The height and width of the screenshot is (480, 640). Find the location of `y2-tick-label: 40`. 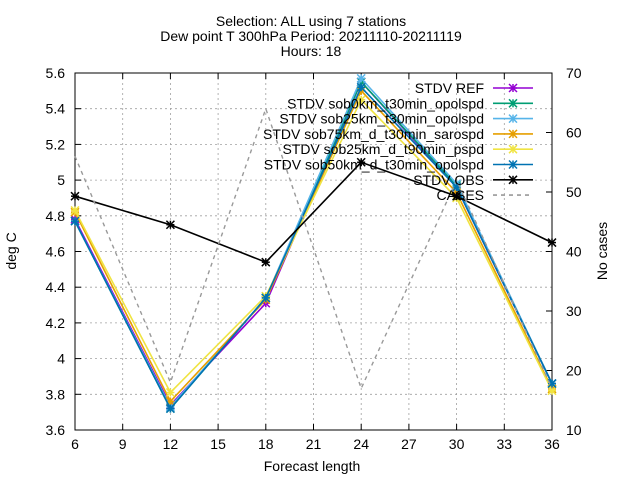

y2-tick-label: 40 is located at coordinates (574, 252).